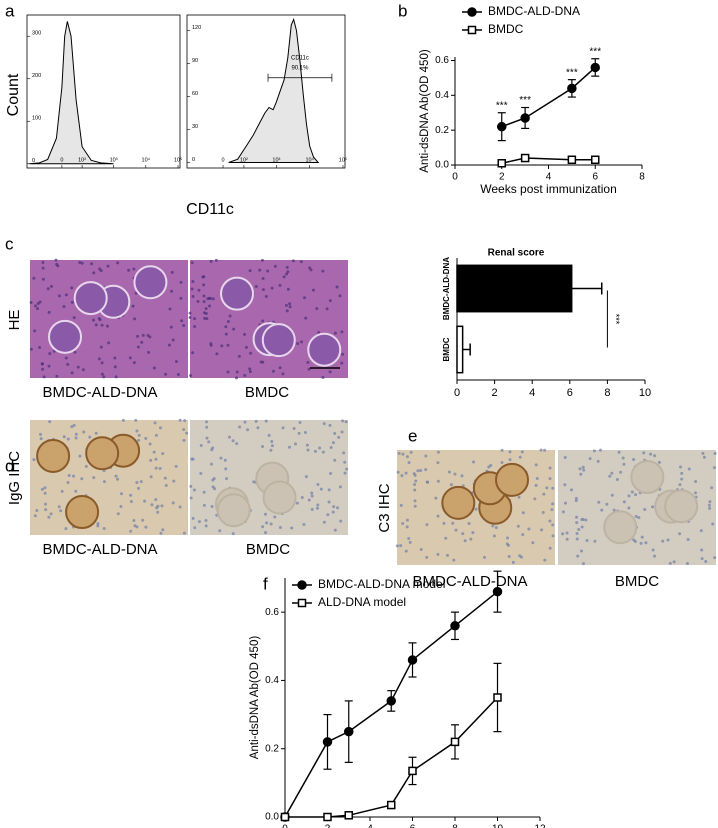  I want to click on row-label: HE, so click(14, 320).